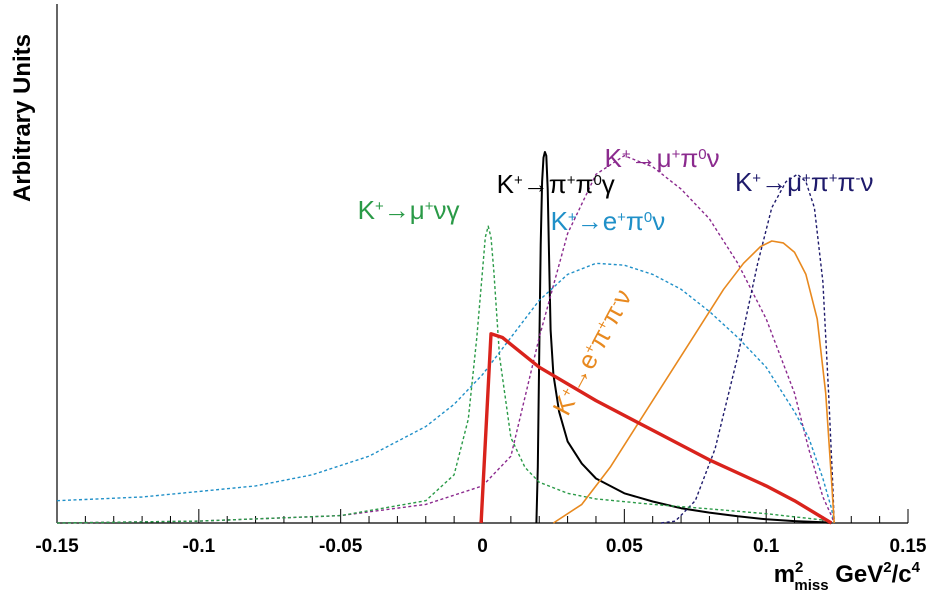 This screenshot has width=931, height=591. What do you see at coordinates (341, 546) in the screenshot?
I see `x-tick-label: -0.05` at bounding box center [341, 546].